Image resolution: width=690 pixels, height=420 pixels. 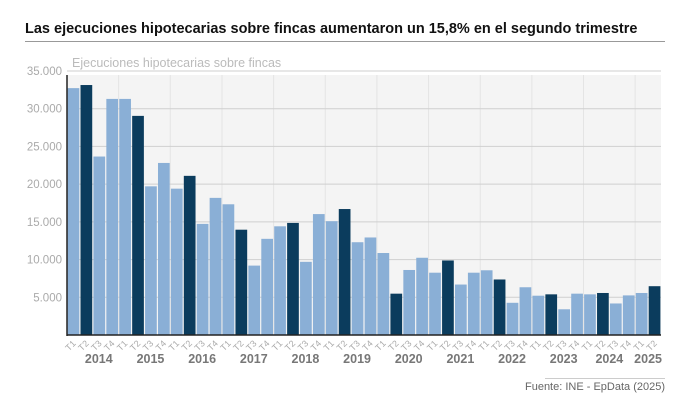 What do you see at coordinates (44, 72) in the screenshot?
I see `y-tick-label: 35.000` at bounding box center [44, 72].